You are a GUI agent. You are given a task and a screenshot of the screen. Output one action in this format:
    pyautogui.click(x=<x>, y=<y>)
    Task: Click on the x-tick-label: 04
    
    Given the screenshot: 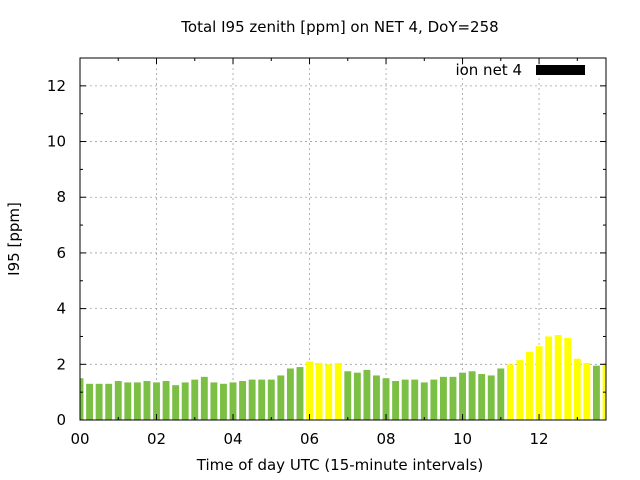 What is the action you would take?
    pyautogui.click(x=232, y=439)
    